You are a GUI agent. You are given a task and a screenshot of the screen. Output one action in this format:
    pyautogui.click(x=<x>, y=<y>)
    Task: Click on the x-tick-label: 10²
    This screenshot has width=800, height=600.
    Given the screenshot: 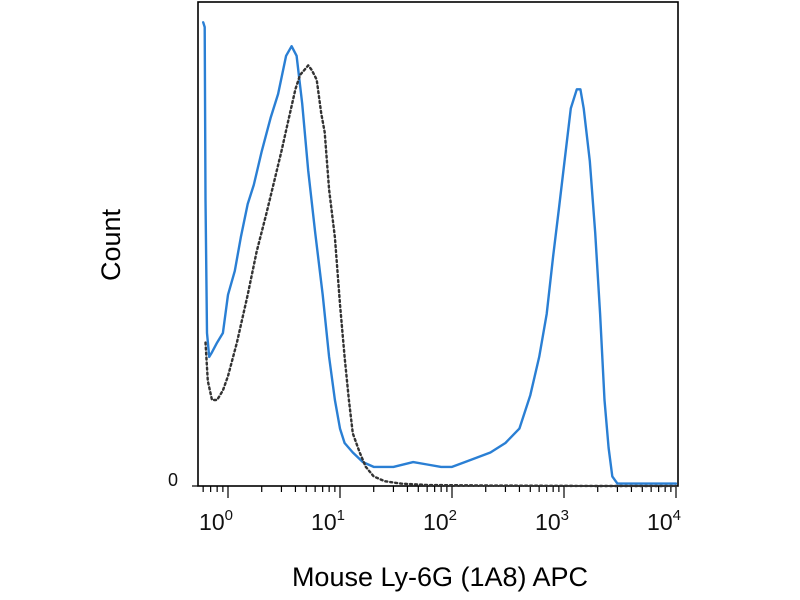 What is the action you would take?
    pyautogui.click(x=440, y=521)
    